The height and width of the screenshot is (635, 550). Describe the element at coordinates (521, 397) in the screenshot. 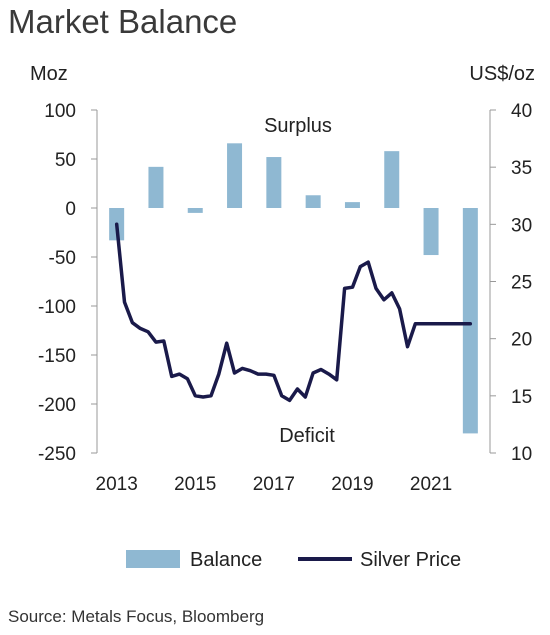

I see `right-tick-label: 15` at that location.